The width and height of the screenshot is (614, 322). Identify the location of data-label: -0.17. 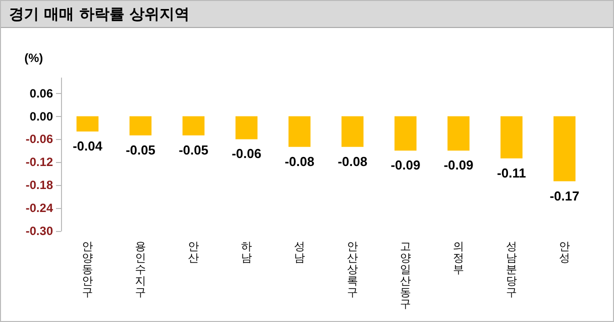
(565, 196).